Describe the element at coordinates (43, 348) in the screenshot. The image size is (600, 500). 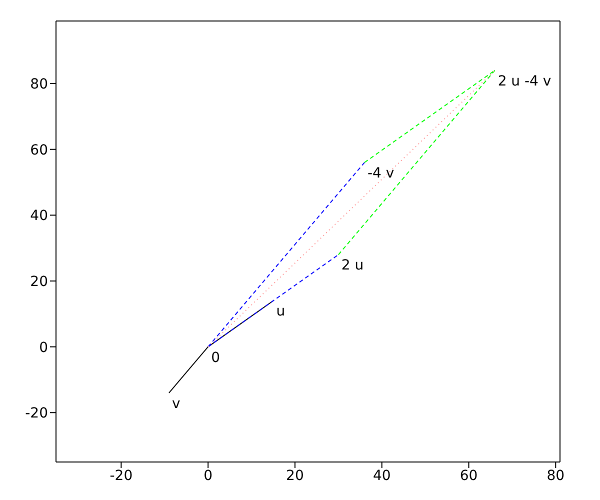
I see `y-tick-label: 0` at that location.